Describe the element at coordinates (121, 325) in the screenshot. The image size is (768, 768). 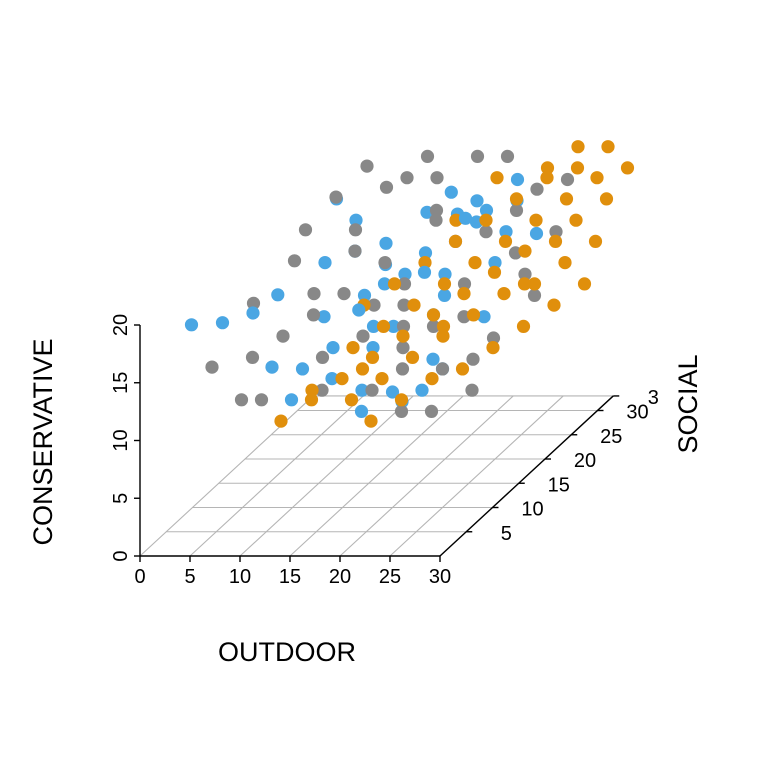
I see `z-tick-label: 20` at that location.